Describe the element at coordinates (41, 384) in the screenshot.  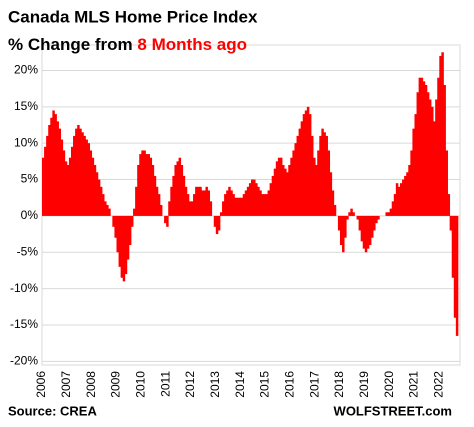
I see `x-tick-label: 2006` at that location.